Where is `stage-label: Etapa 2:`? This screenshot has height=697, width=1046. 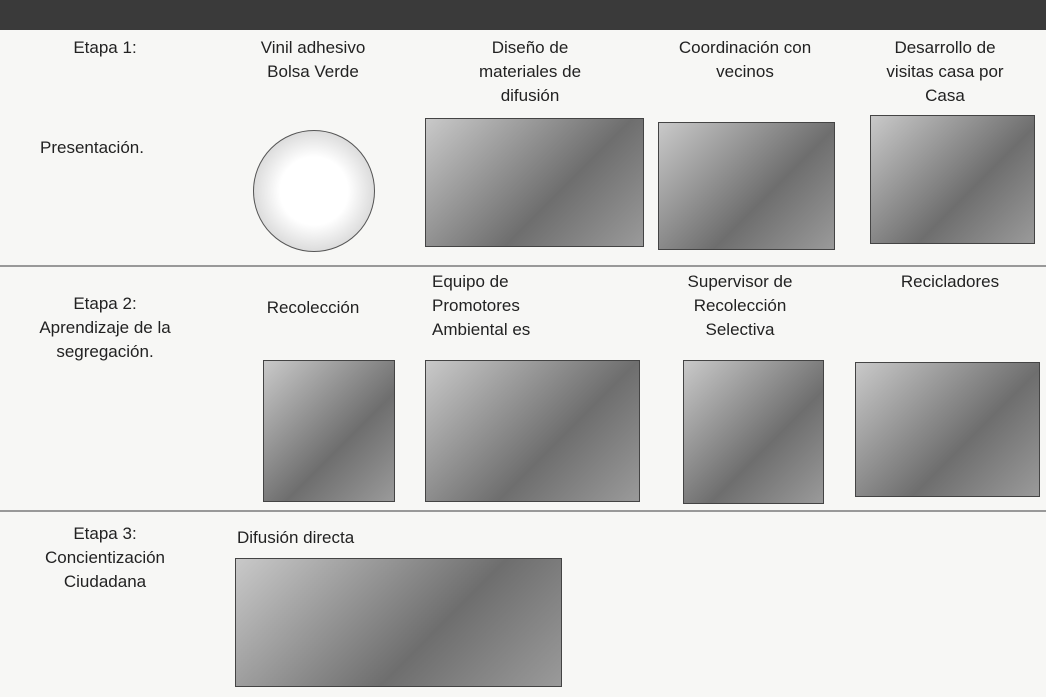 stage-label: Etapa 2: is located at coordinates (105, 303).